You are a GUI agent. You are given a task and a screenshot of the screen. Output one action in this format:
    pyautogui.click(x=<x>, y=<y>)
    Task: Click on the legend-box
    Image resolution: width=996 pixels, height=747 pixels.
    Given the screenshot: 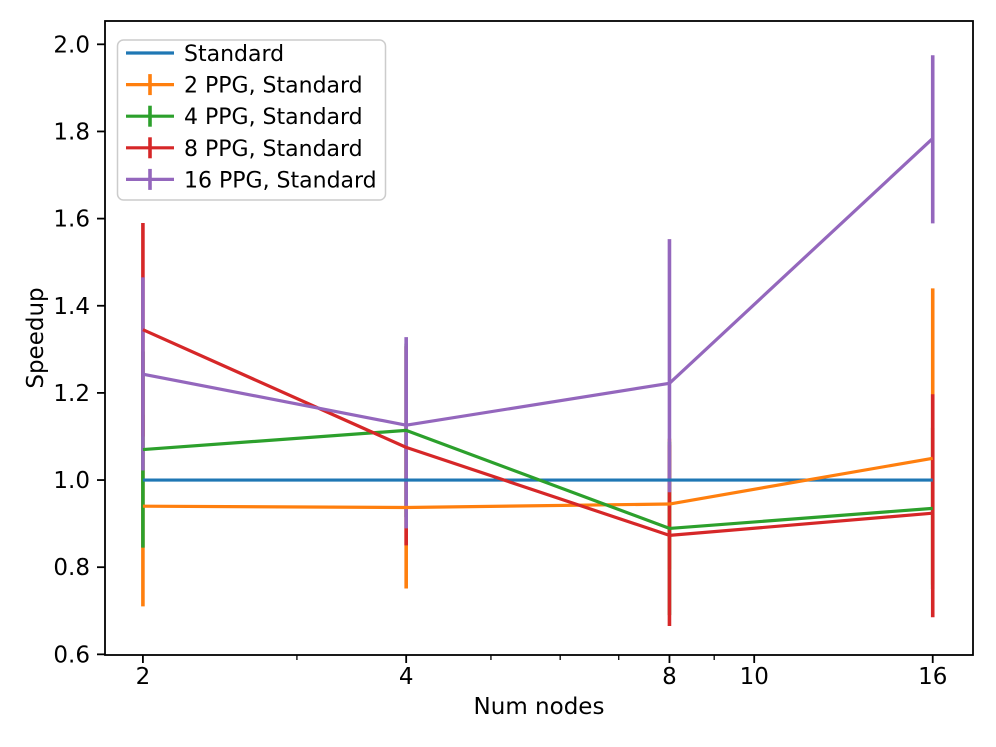 What is the action you would take?
    pyautogui.click(x=251, y=120)
    